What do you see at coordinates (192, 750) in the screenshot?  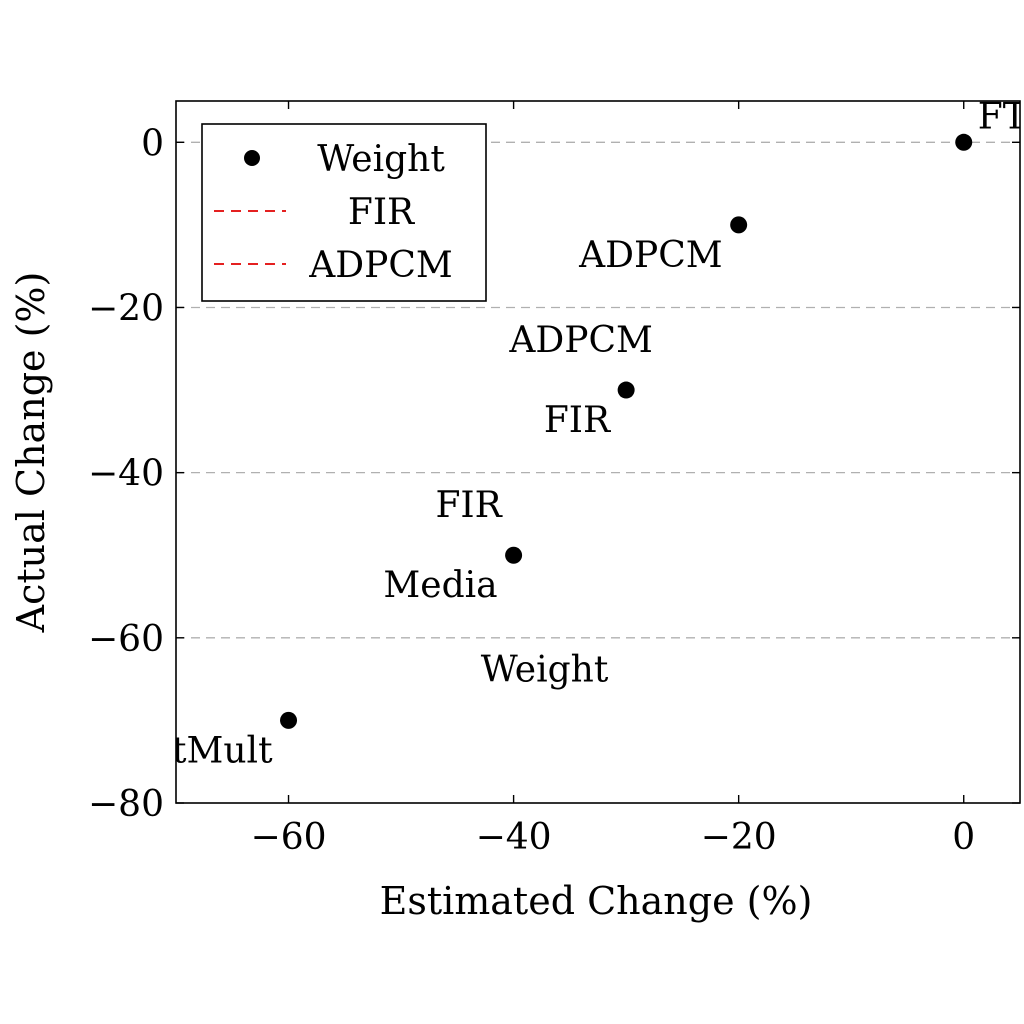 I see `point-label: FastMult` at bounding box center [192, 750].